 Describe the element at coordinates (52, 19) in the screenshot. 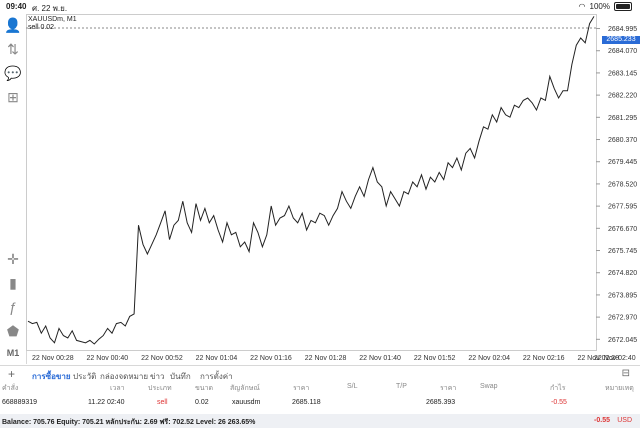

I see `symbol-label: XAUUSDm, M1` at that location.